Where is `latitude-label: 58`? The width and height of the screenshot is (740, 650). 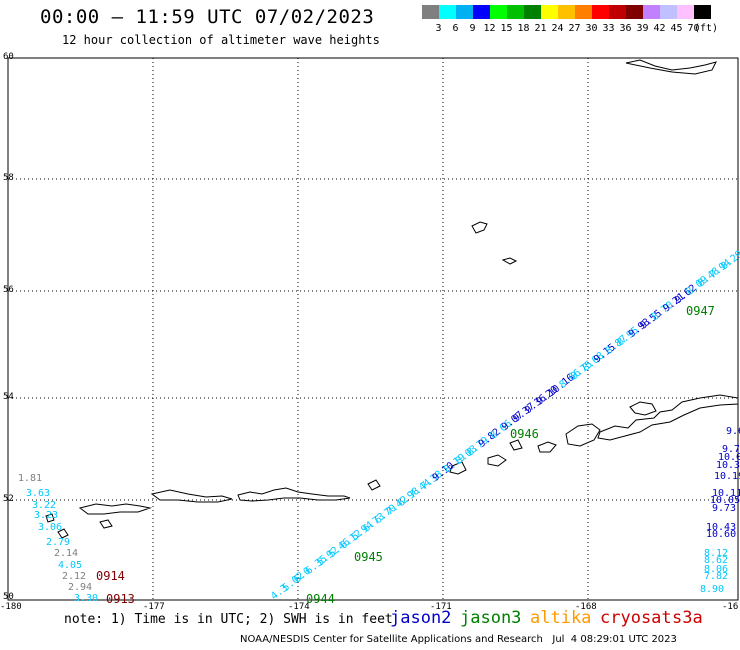 latitude-label: 58 is located at coordinates (8, 178).